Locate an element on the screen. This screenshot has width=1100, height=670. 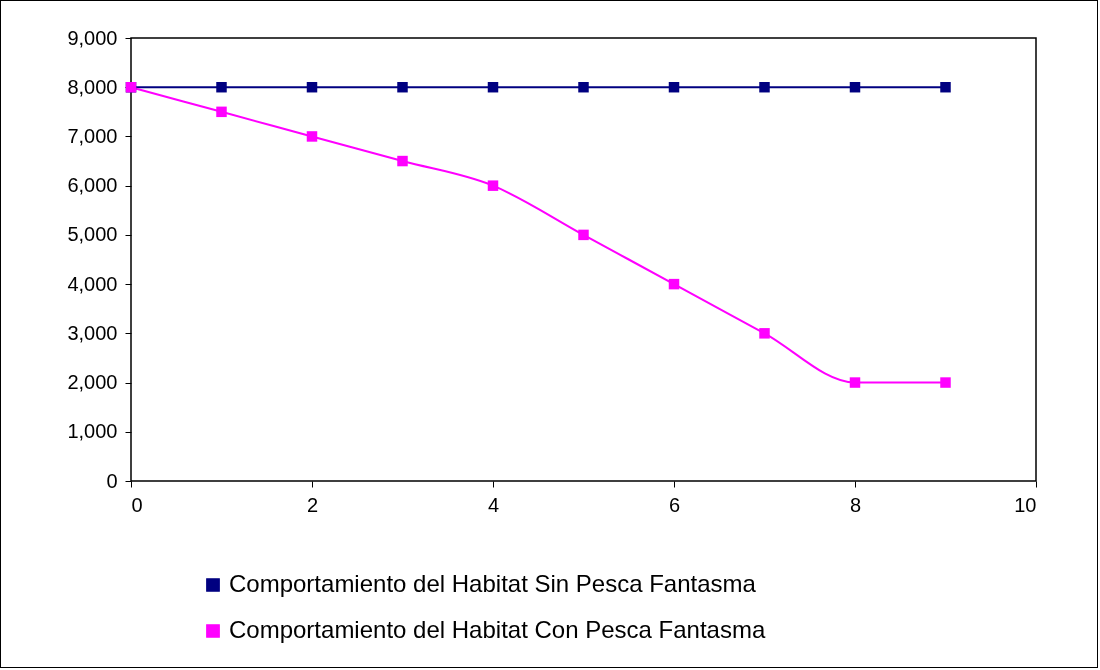
x-tick-label: 2 is located at coordinates (312, 504).